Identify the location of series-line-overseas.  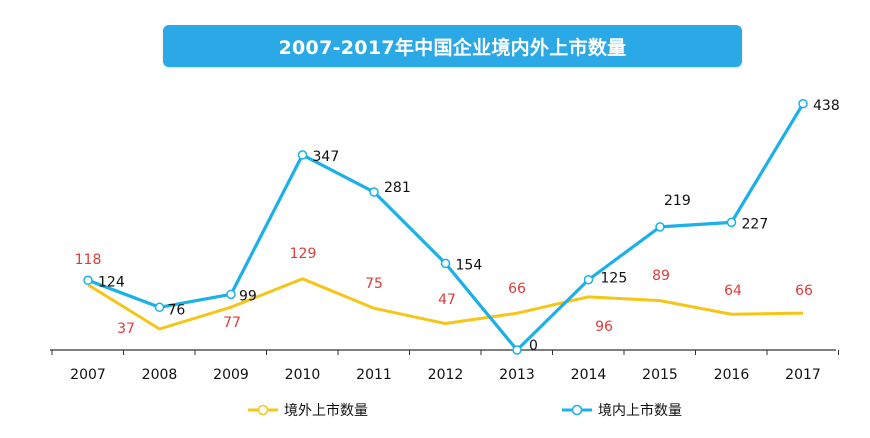
(445, 304).